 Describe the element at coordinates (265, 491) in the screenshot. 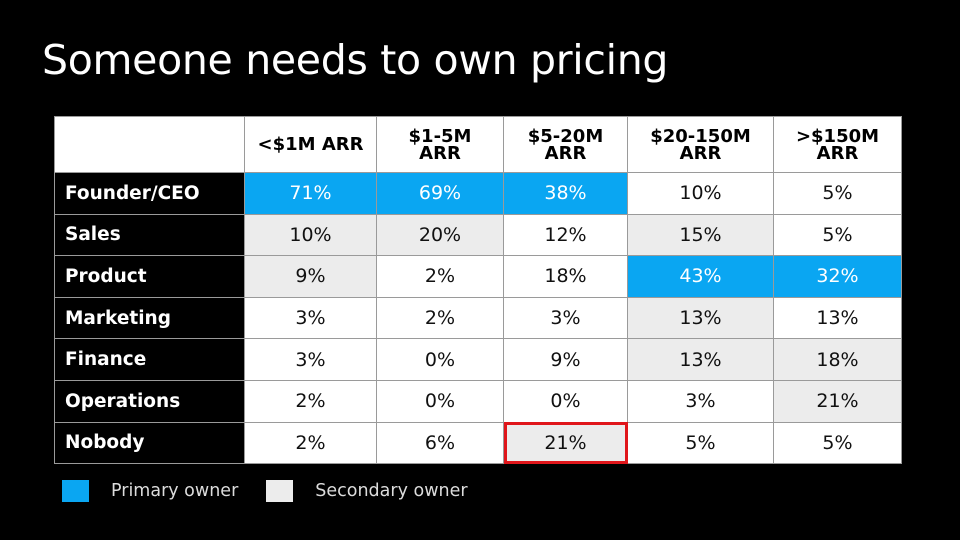

I see `legend: Primary owner Secondary owner` at that location.